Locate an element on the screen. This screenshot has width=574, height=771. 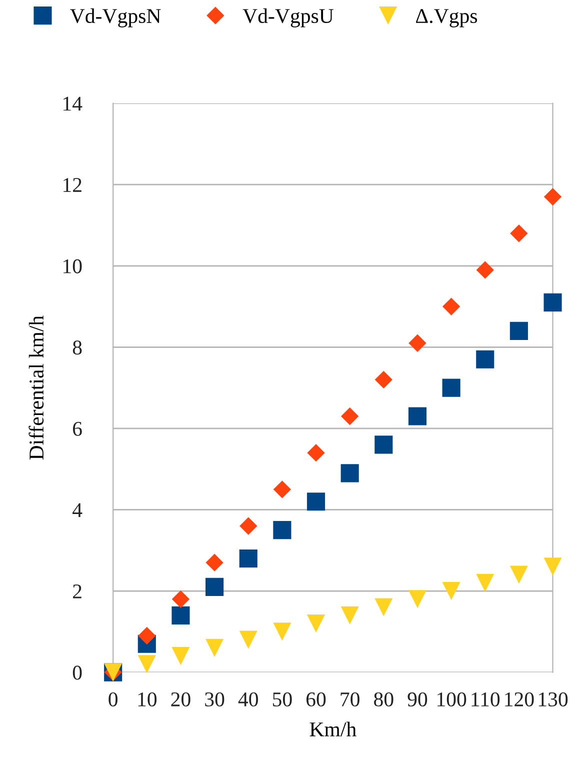
y-tick-label: 0 is located at coordinates (77, 673).